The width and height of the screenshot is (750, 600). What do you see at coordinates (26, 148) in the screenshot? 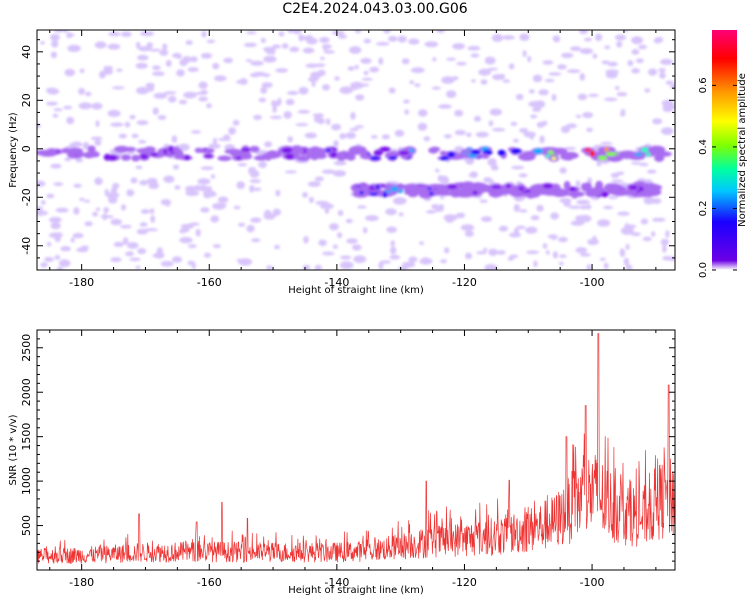
I see `spectrogram-y-tick-label: 0` at bounding box center [26, 148].